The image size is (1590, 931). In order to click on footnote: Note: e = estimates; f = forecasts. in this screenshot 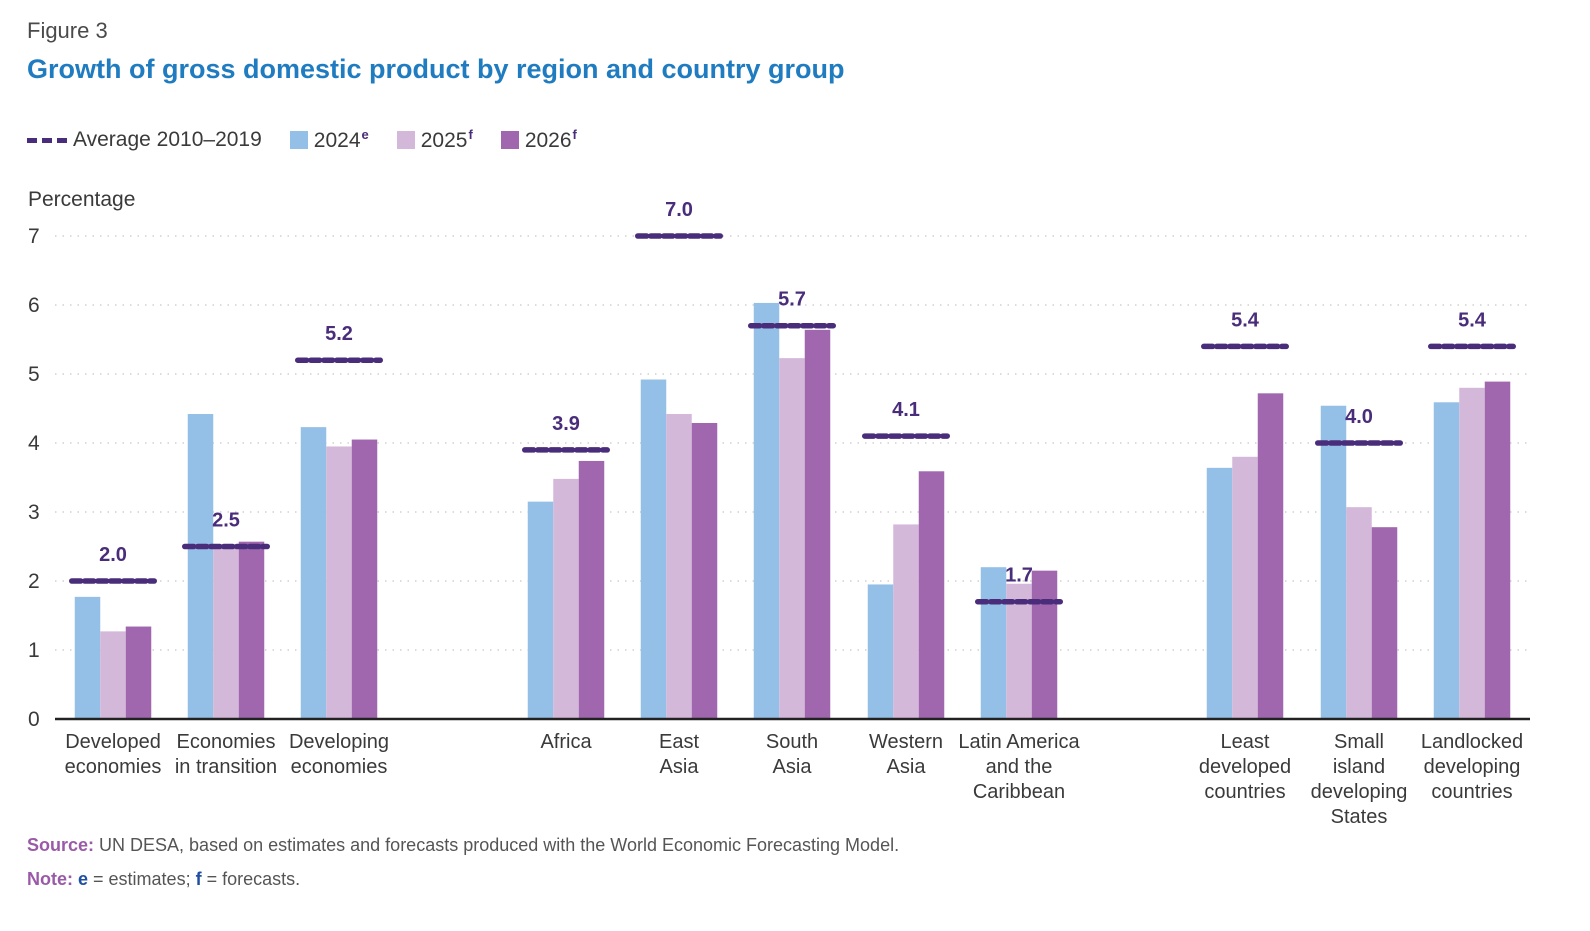, I will do `click(163, 879)`.